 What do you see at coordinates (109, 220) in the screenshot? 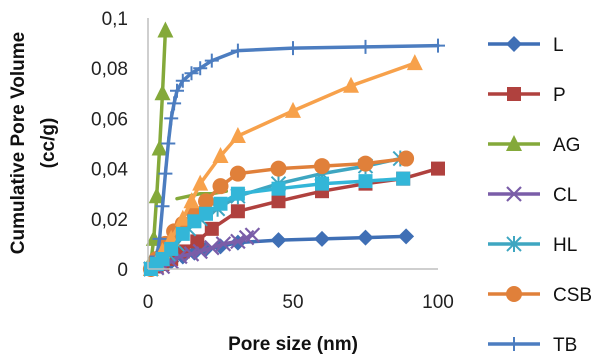
I see `y-tick-label: 0,02` at bounding box center [109, 220].